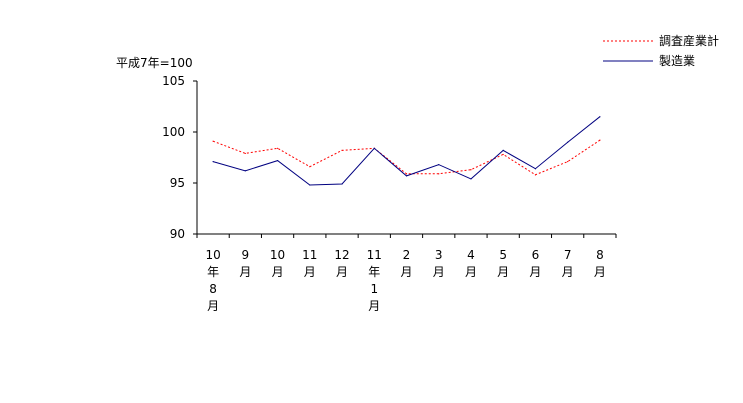  What do you see at coordinates (173, 132) in the screenshot?
I see `y-tick-label: 100` at bounding box center [173, 132].